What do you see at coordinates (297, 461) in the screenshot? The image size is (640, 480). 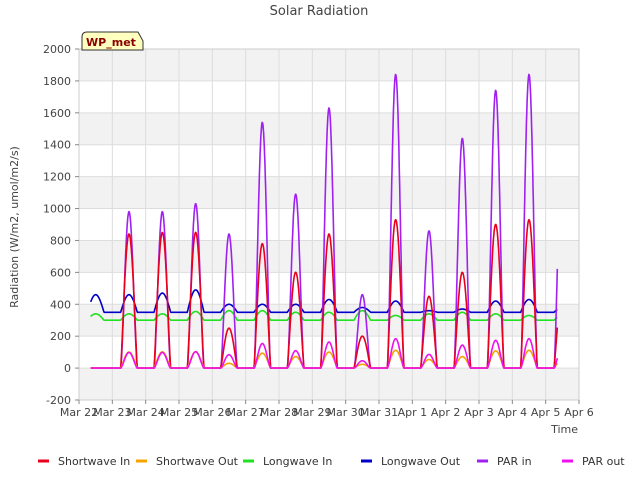 I see `legend-label: Longwave In` at bounding box center [297, 461].